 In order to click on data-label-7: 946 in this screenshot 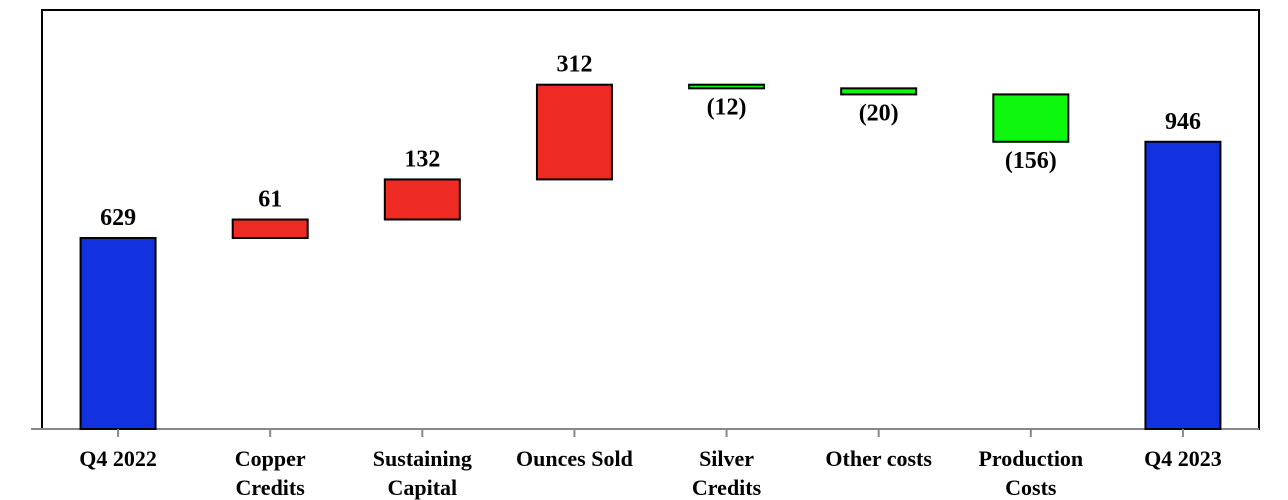, I will do `click(1183, 122)`.